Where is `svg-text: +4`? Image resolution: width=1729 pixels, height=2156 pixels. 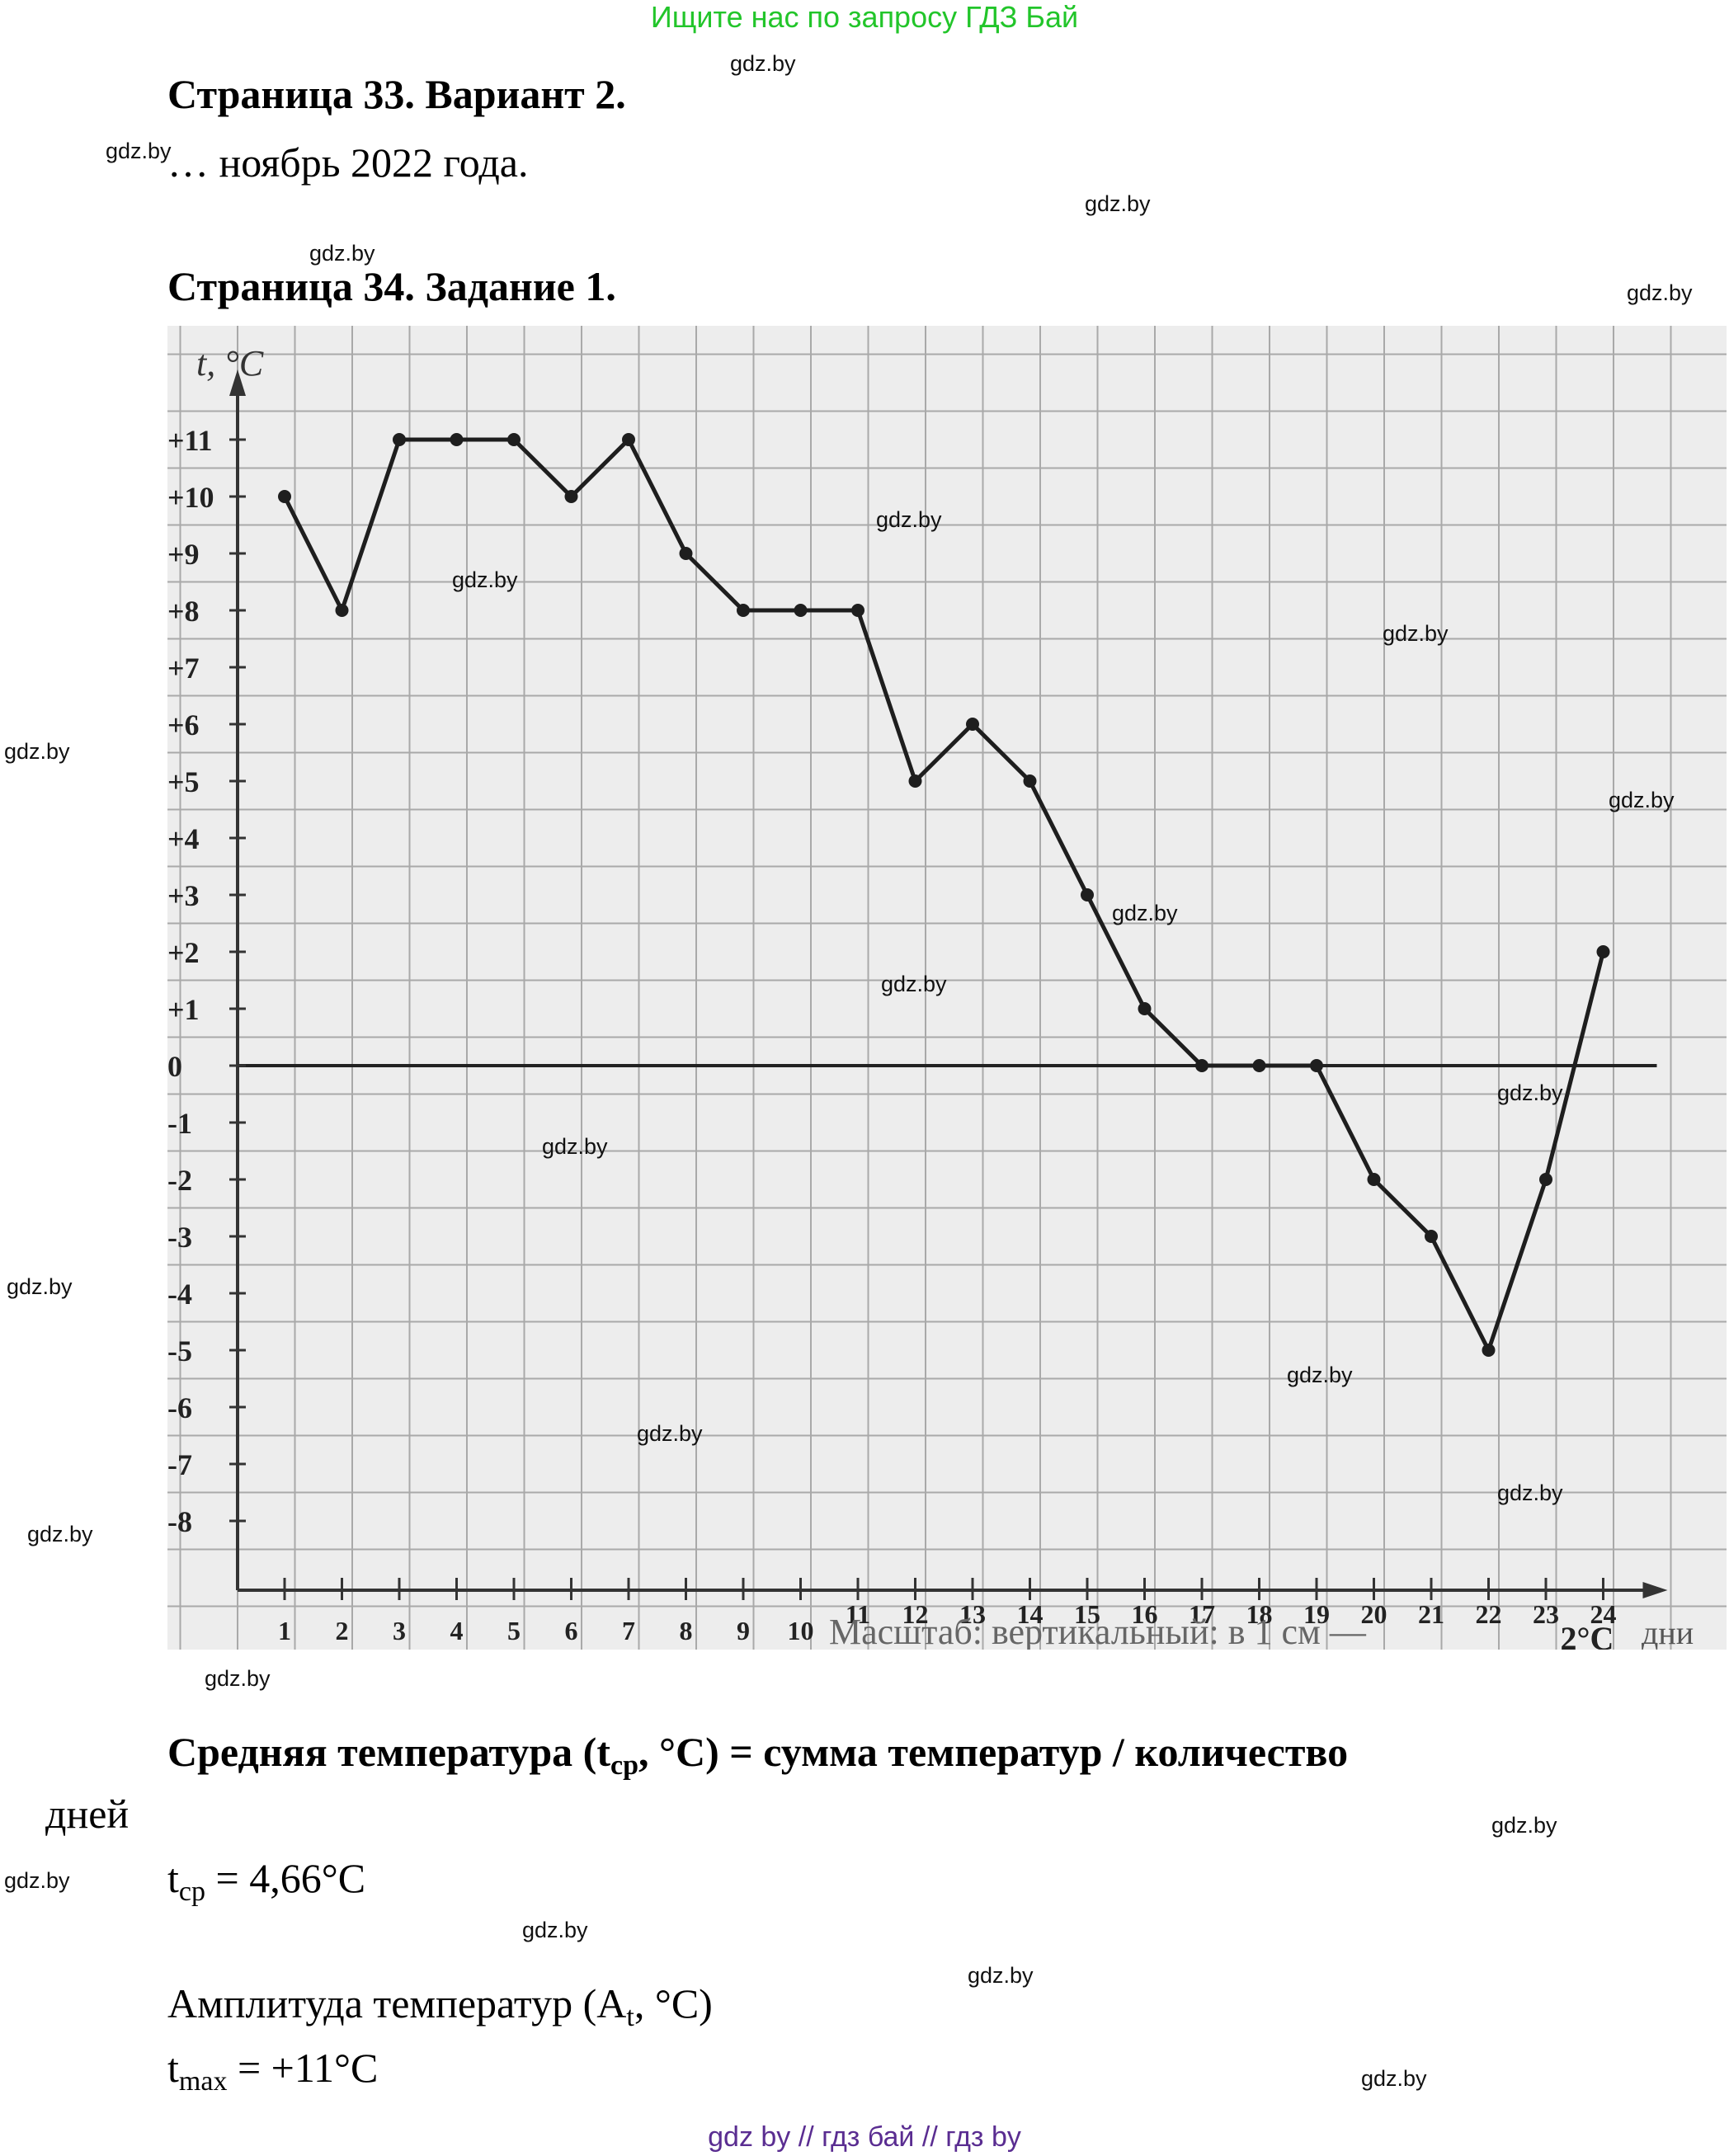
svg-text: +4 is located at coordinates (184, 838).